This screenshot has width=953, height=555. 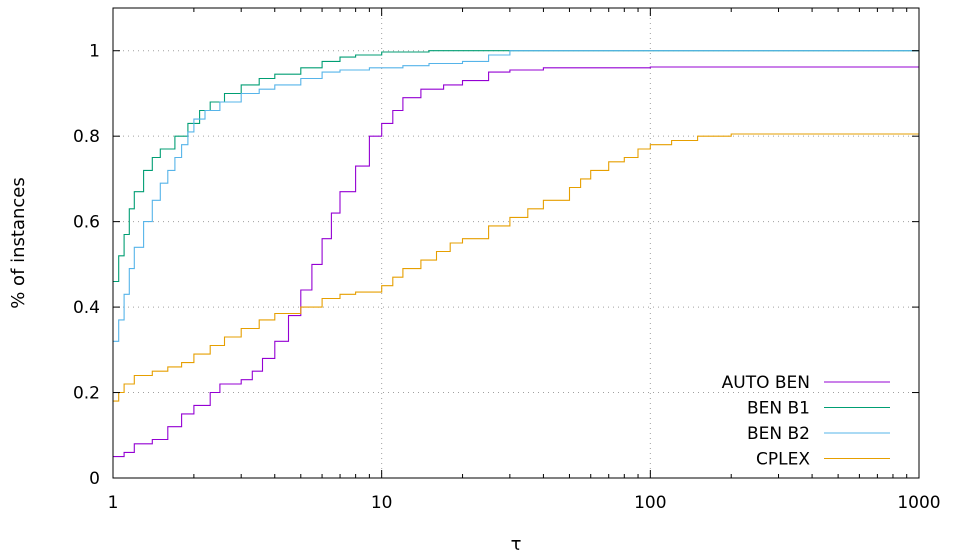 I want to click on legend-label: BEN B2, so click(x=778, y=434).